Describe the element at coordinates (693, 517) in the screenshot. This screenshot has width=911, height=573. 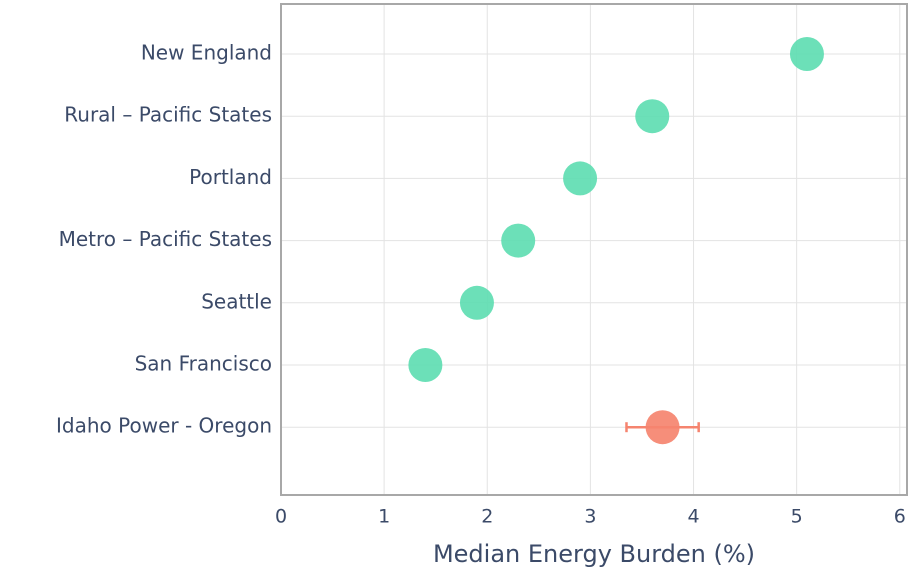
I see `x-tick-label: 4` at that location.